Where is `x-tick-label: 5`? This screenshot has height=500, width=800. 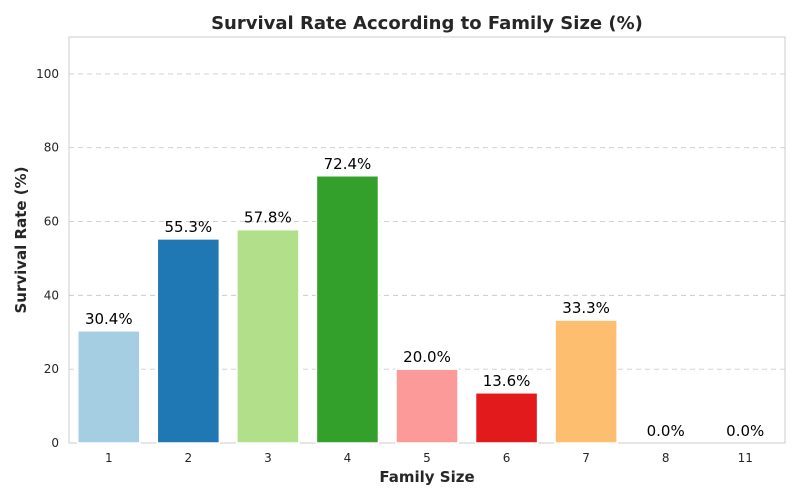
x-tick-label: 5 is located at coordinates (427, 458).